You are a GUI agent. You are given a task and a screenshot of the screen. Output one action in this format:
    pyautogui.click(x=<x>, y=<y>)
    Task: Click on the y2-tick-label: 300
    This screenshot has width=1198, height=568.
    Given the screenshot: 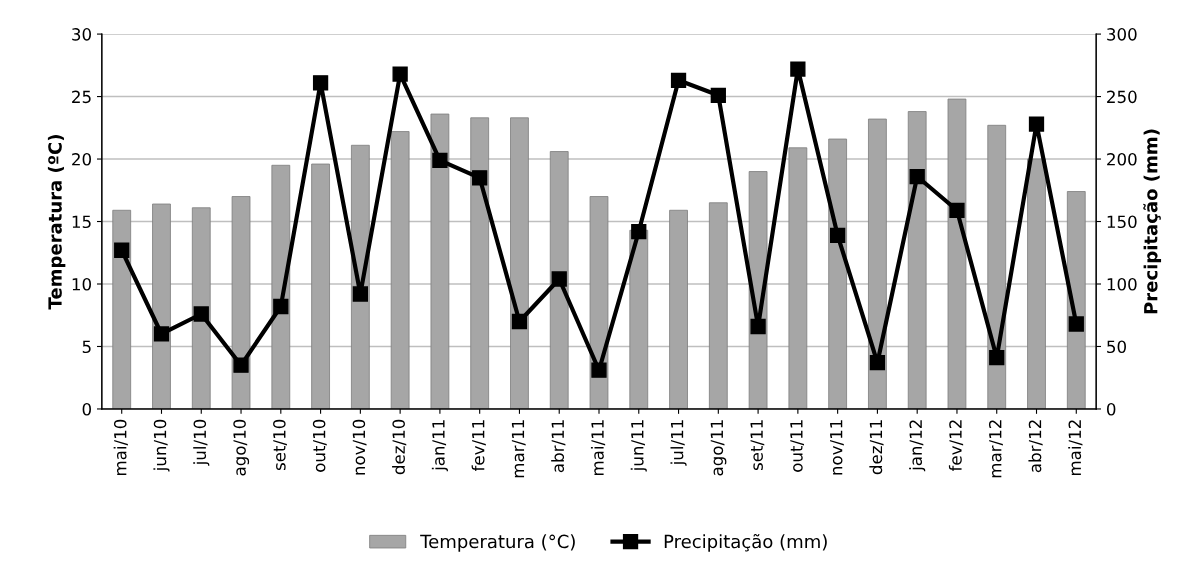 What is the action you would take?
    pyautogui.click(x=1122, y=34)
    